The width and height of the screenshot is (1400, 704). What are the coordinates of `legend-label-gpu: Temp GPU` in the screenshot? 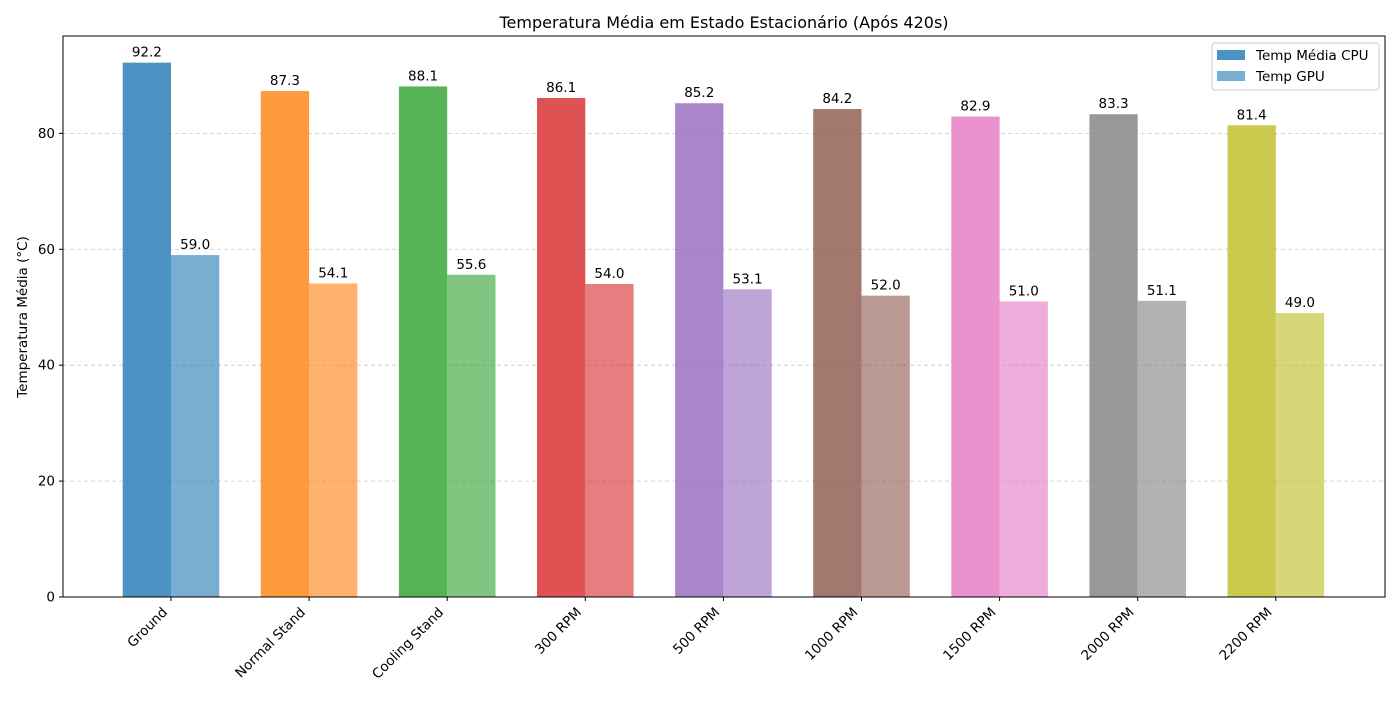 It's located at (1290, 77).